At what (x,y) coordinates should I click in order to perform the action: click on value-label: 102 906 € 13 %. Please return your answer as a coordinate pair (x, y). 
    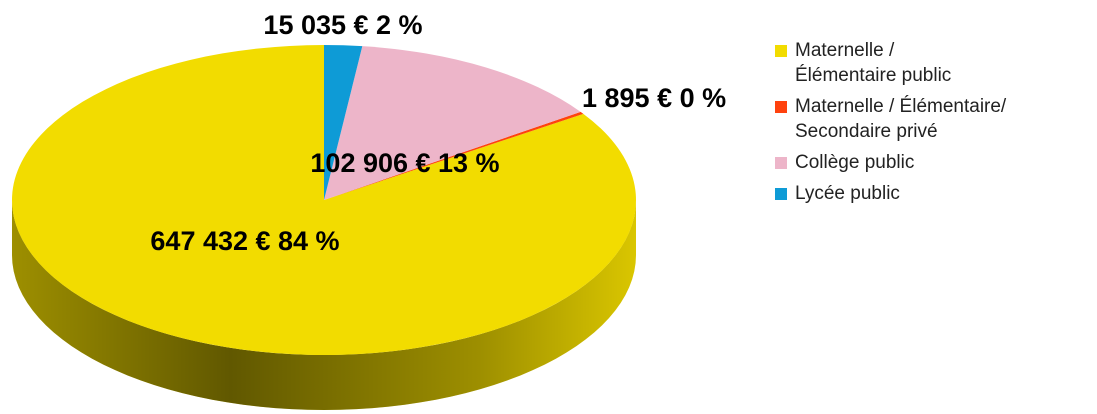
    Looking at the image, I should click on (404, 163).